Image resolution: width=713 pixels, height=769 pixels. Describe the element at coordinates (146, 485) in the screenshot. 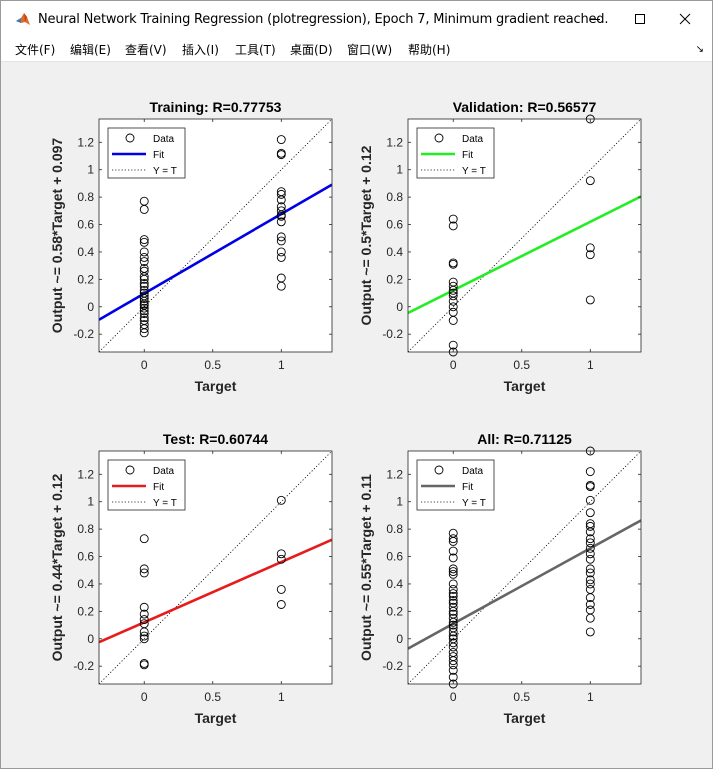

I see `legend: Data Fit Y = T` at that location.